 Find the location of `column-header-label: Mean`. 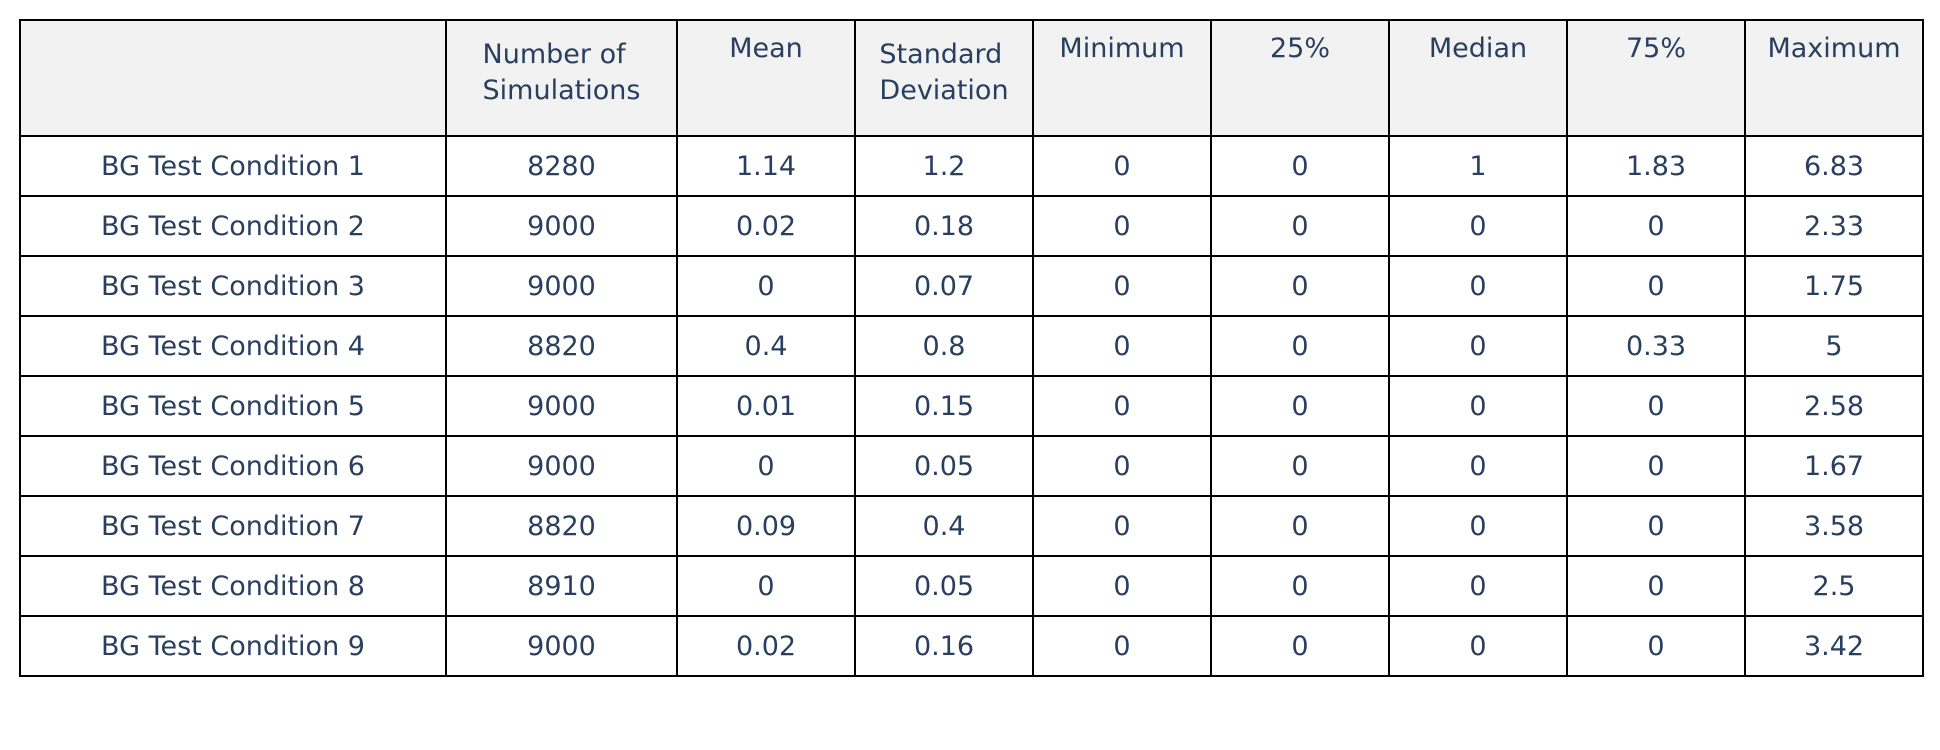

column-header-label: Mean is located at coordinates (766, 48).